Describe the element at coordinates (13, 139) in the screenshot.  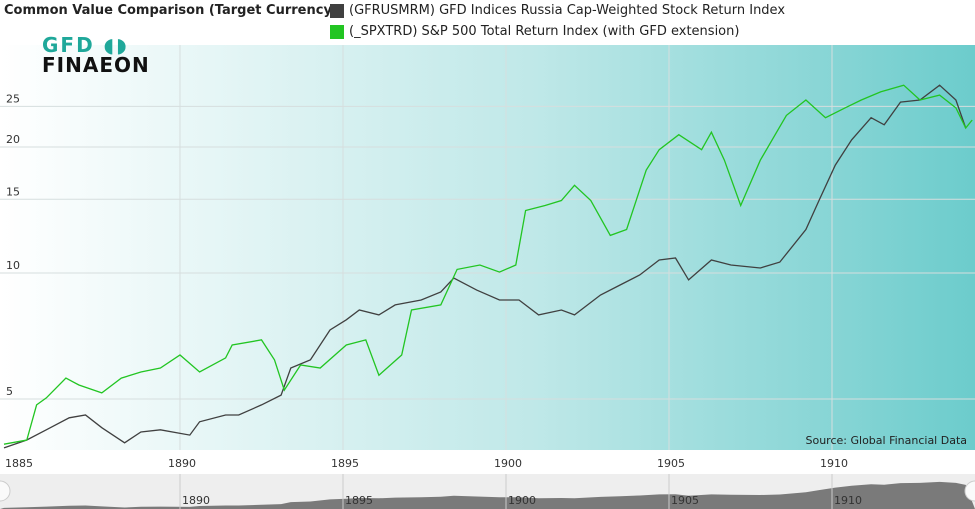
I see `y-tick-label: 20` at that location.